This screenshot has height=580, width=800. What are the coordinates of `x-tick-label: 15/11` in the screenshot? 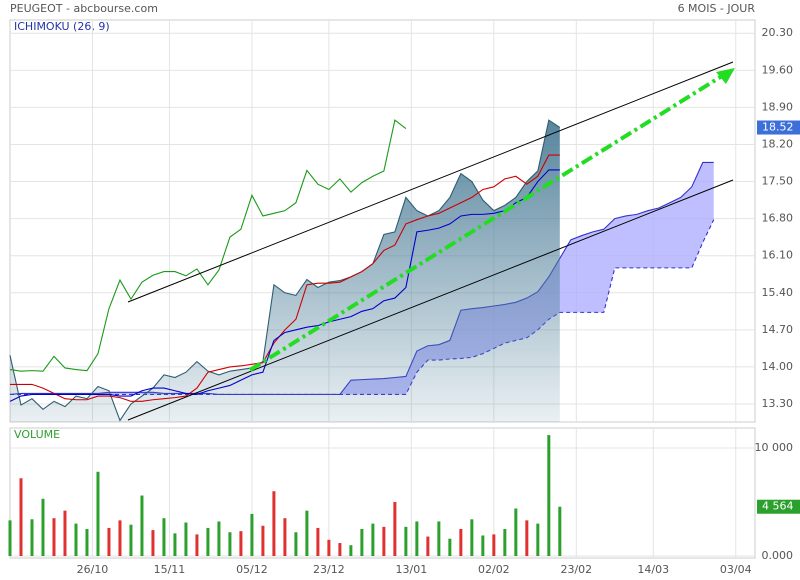 It's located at (170, 569).